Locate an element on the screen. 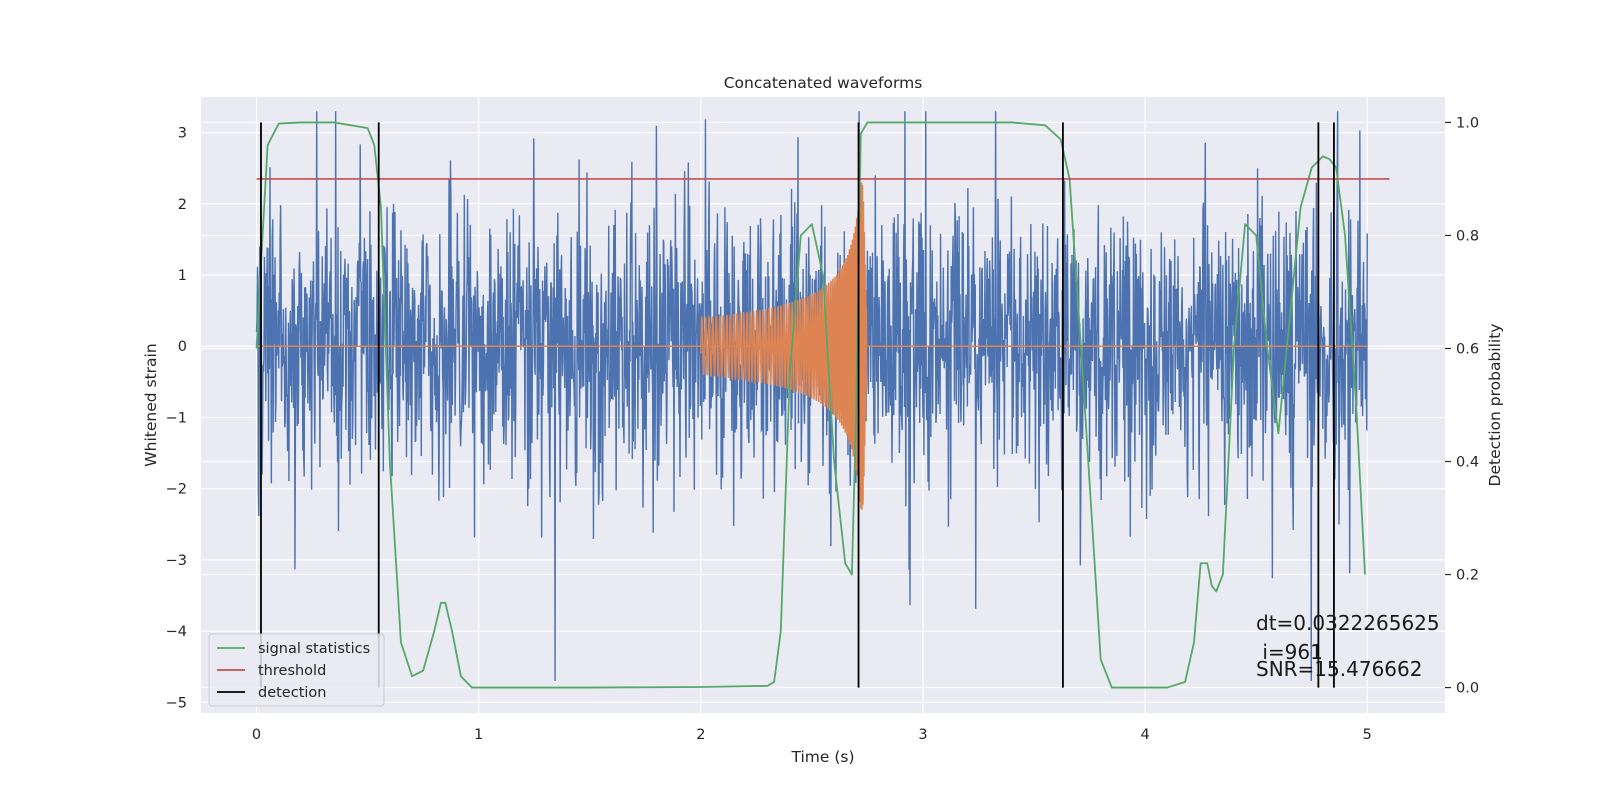 The image size is (1600, 800). y-tick-label-5: 0 is located at coordinates (182, 347).